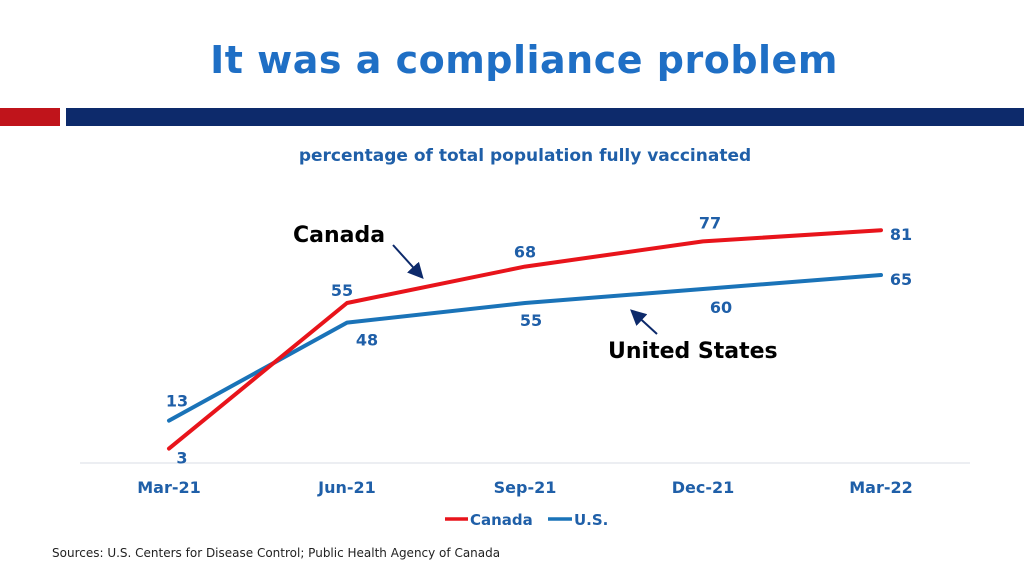 The image size is (1024, 576). I want to click on annotation-us-arrow, so click(644, 322).